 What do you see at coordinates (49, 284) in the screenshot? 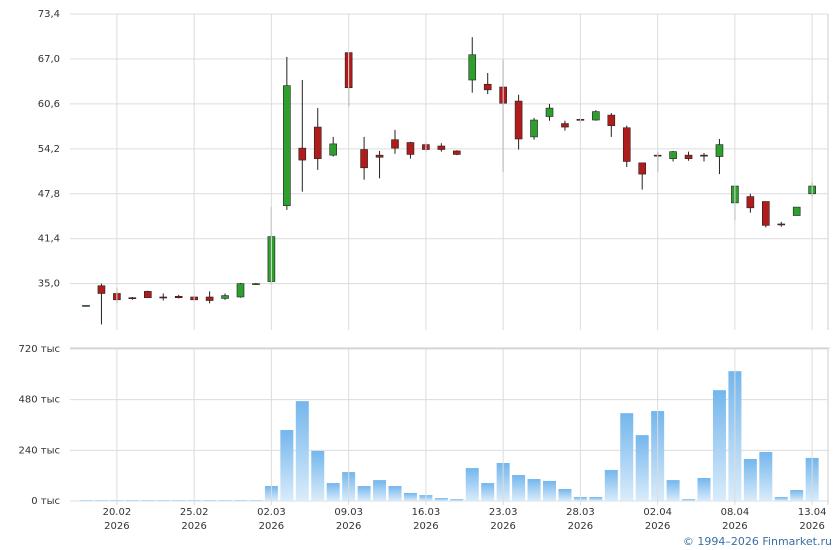
I see `y-tick-label: 35,0` at bounding box center [49, 284].